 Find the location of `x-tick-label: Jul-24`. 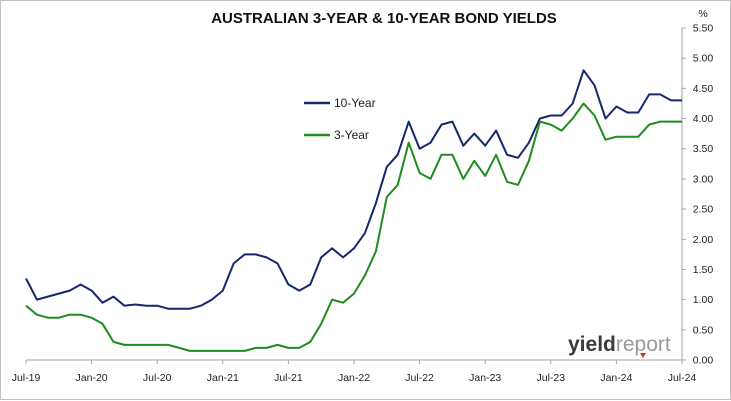

x-tick-label: Jul-24 is located at coordinates (682, 378).